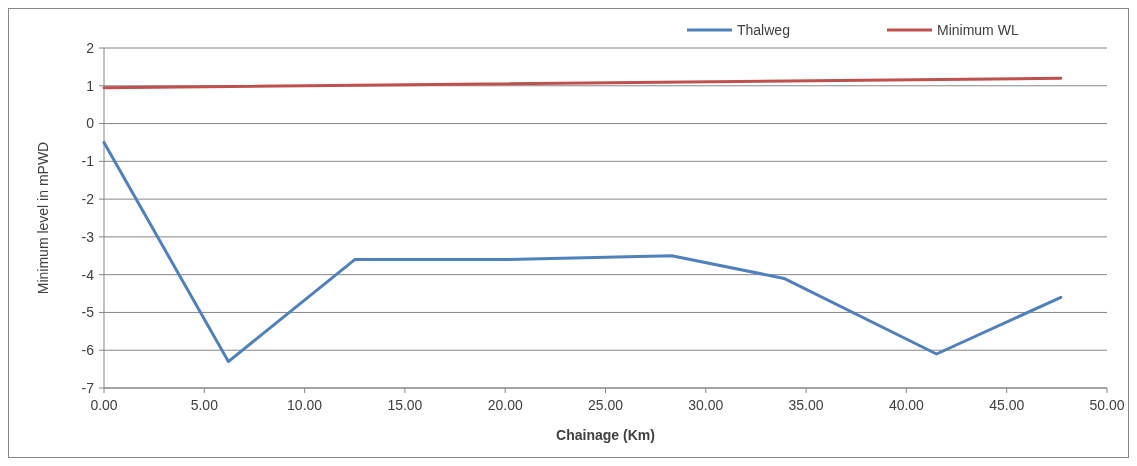 This screenshot has width=1137, height=466. What do you see at coordinates (88, 199) in the screenshot?
I see `y-tick-label: -2` at bounding box center [88, 199].